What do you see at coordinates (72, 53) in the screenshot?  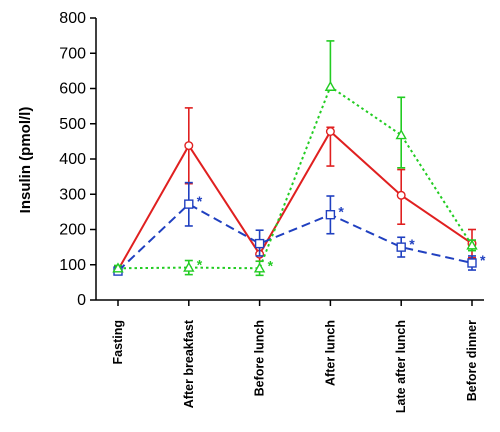 I see `y-tick-label: 700` at bounding box center [72, 53].